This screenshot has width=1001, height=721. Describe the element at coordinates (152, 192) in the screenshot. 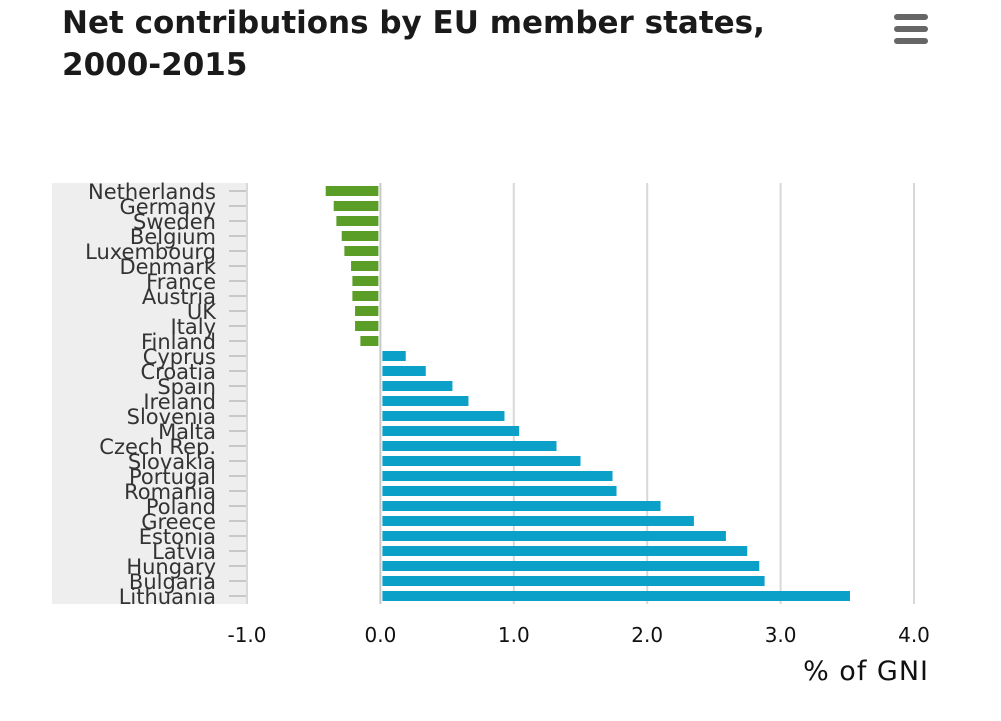

I see `category-label: Netherlands` at that location.